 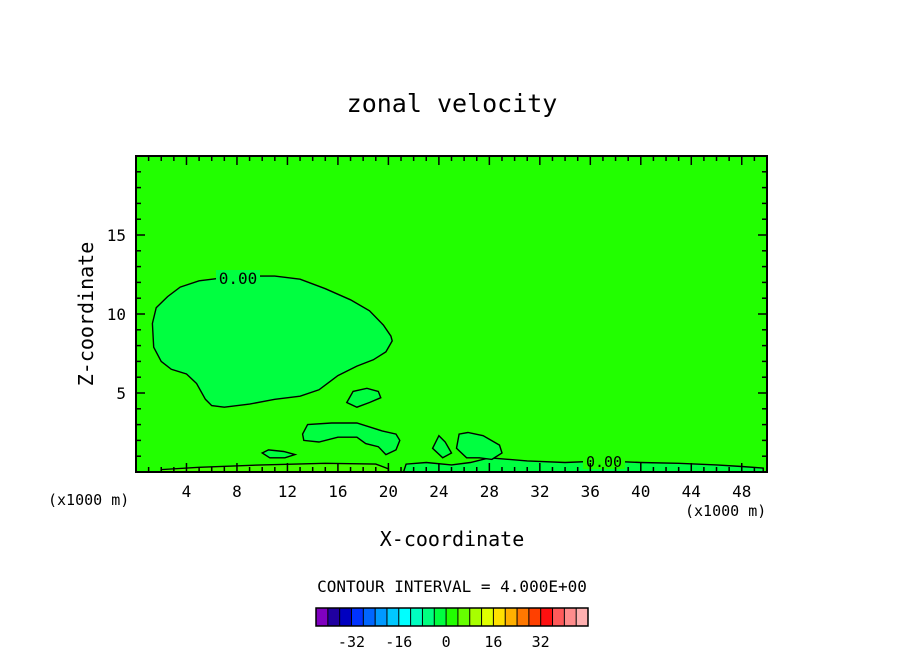 What do you see at coordinates (388, 491) in the screenshot?
I see `x-tick-label: 20` at bounding box center [388, 491].